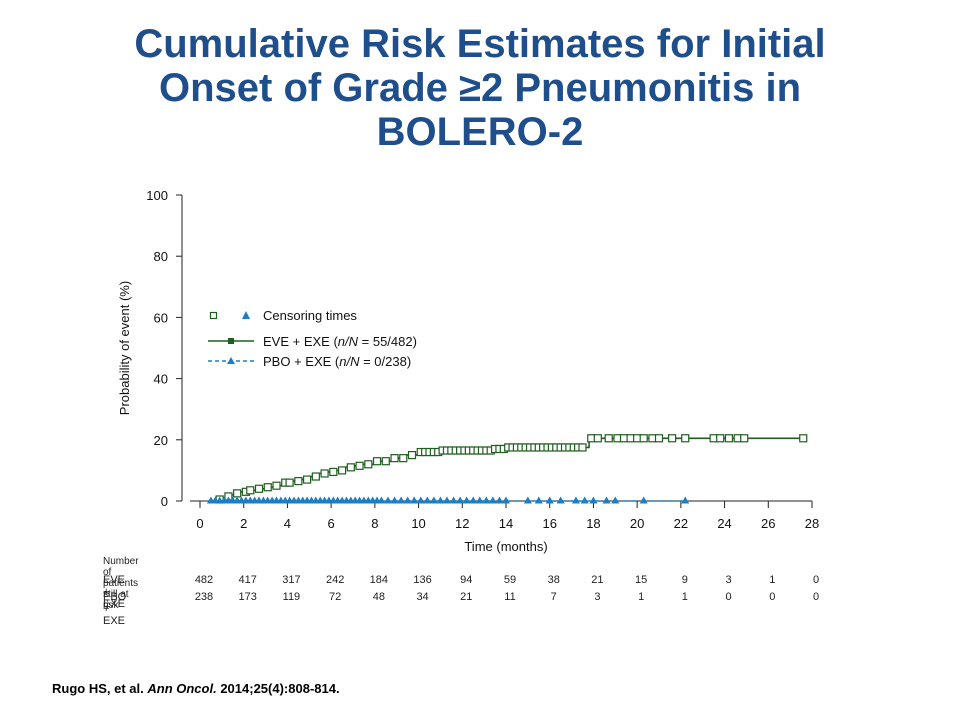  What do you see at coordinates (768, 523) in the screenshot?
I see `x-tick-label: 26` at bounding box center [768, 523].